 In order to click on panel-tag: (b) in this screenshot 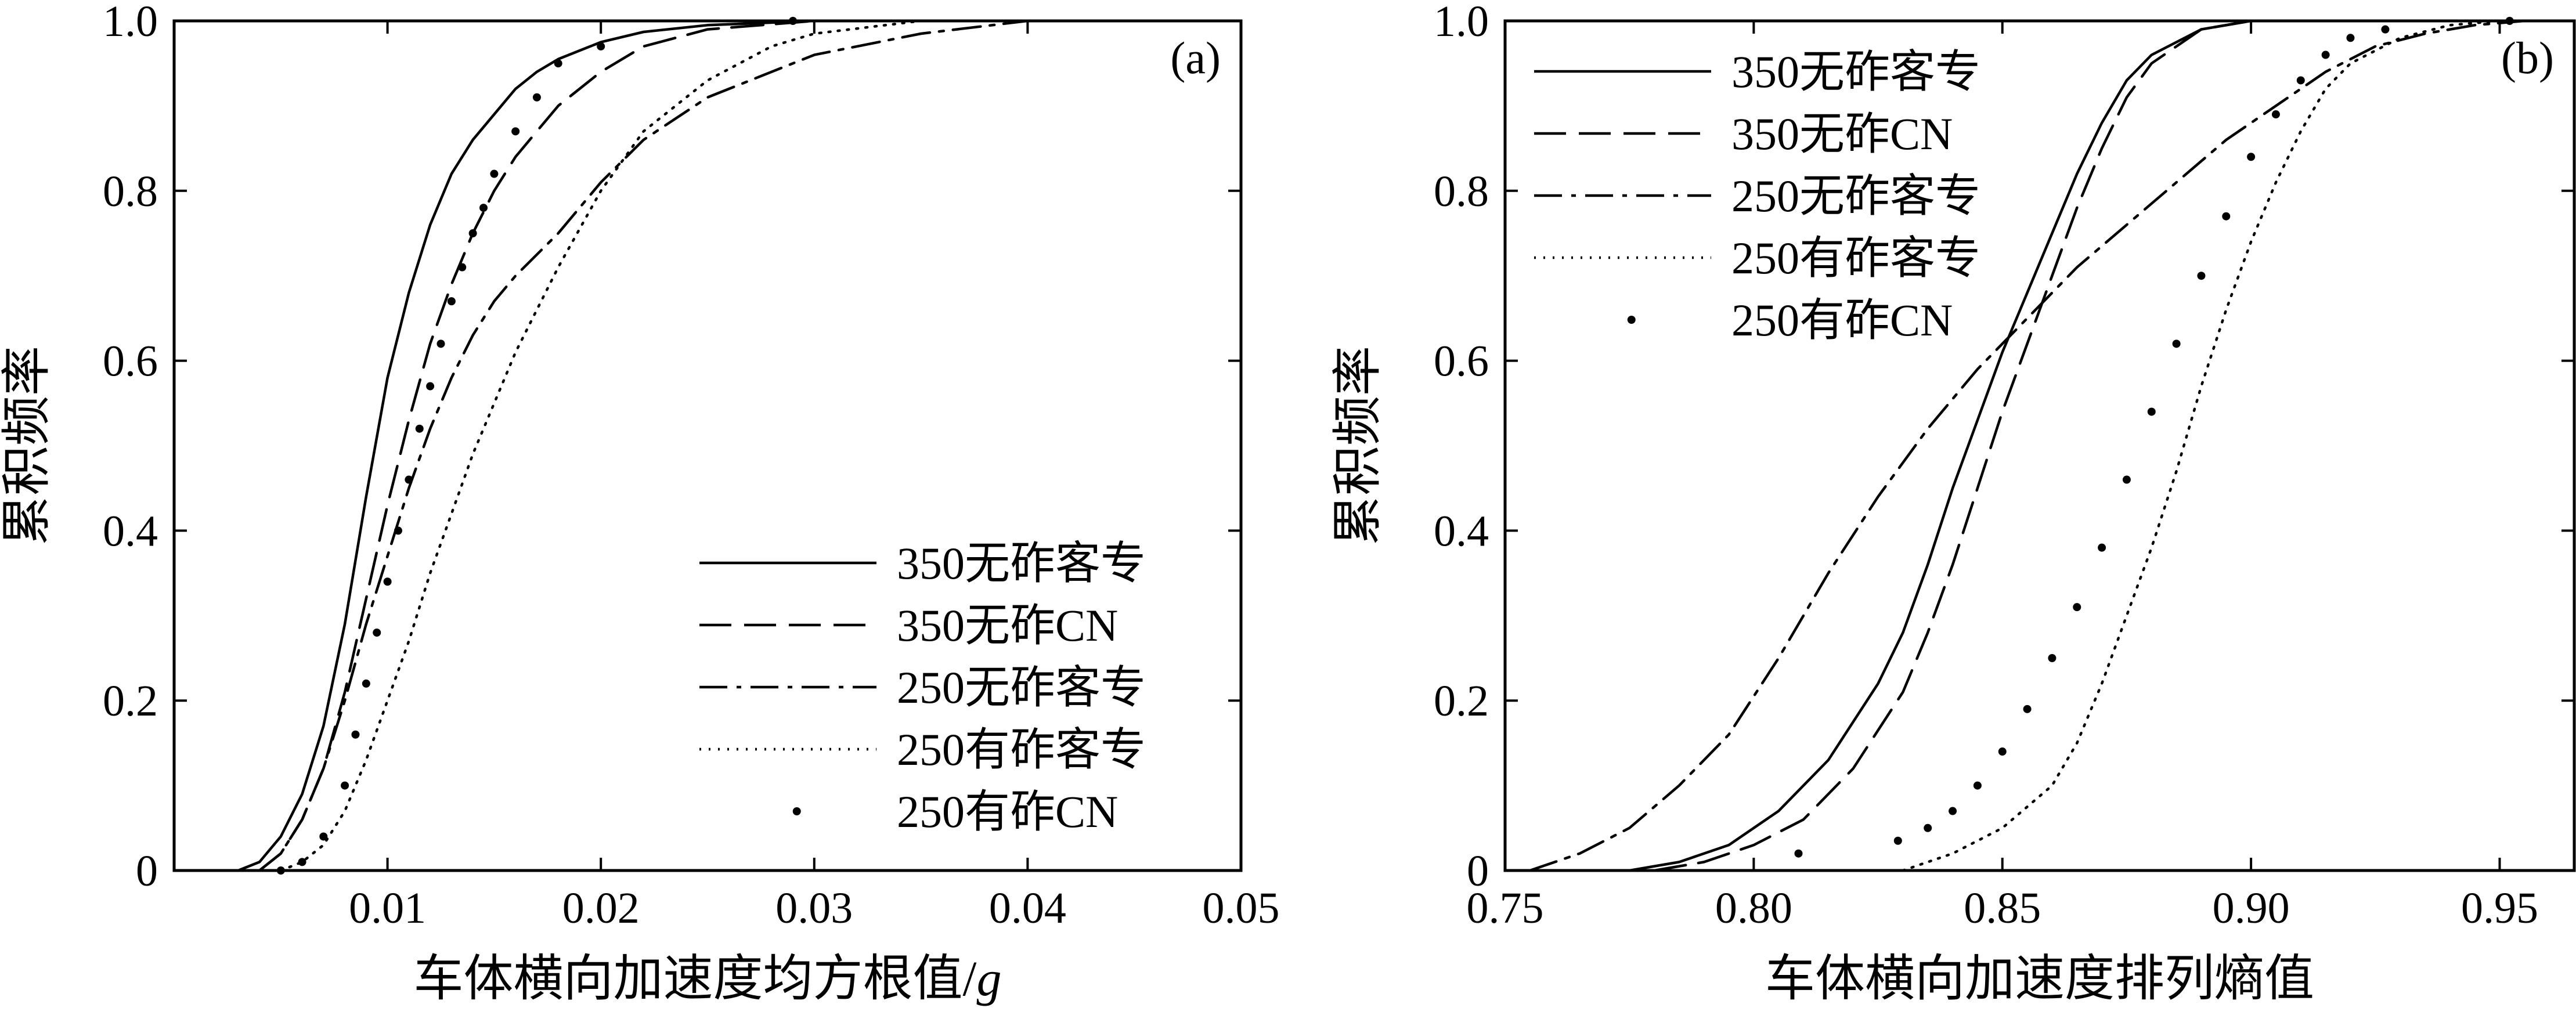, I will do `click(2528, 57)`.